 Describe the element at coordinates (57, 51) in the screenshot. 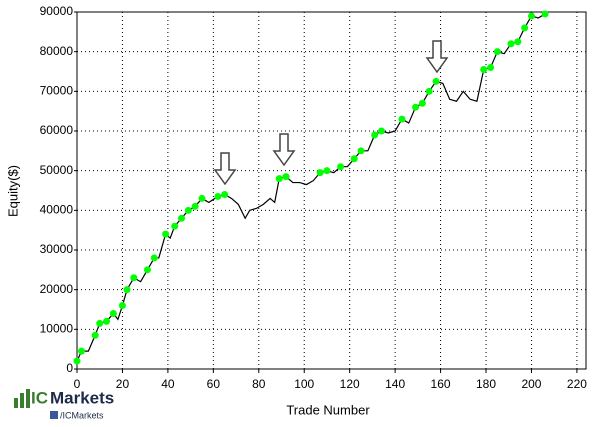

I see `y-tick-label: 80000` at that location.